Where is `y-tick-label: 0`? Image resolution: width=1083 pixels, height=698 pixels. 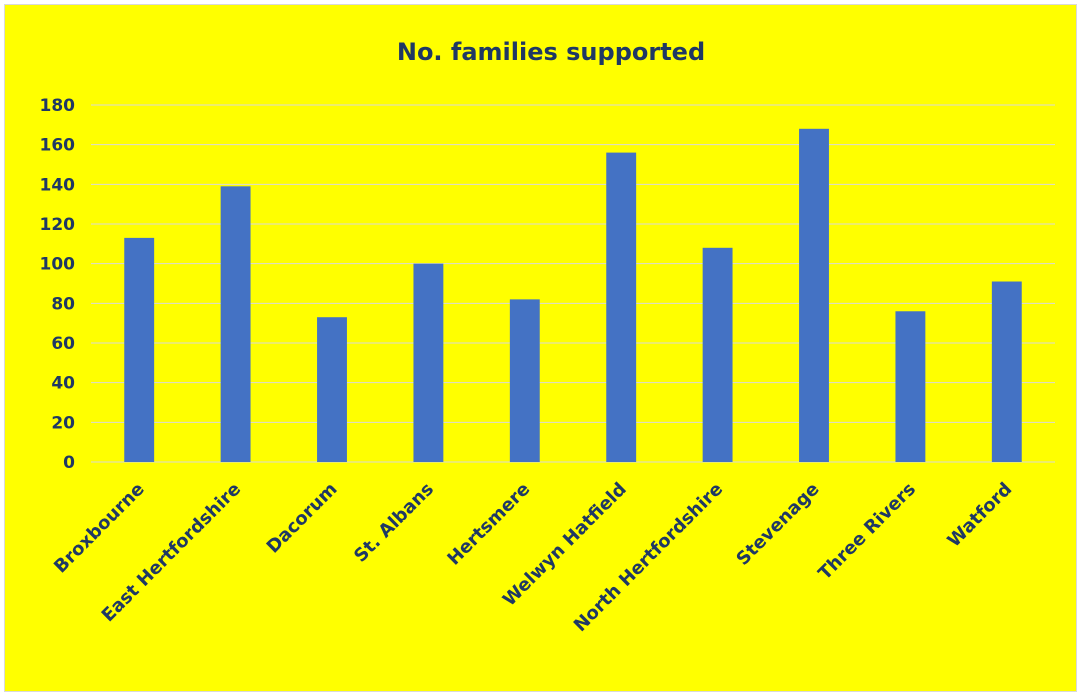 y-tick-label: 0 is located at coordinates (69, 463).